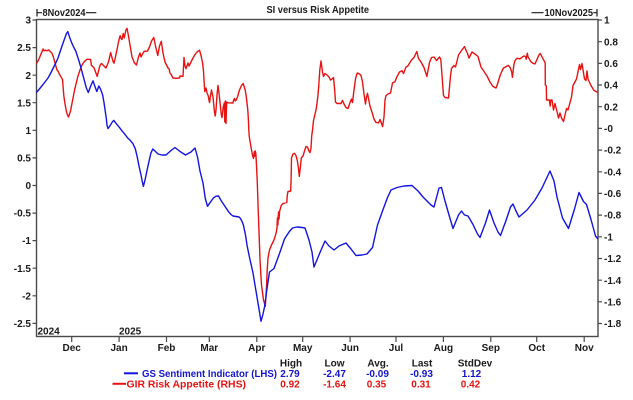  What do you see at coordinates (26, 296) in the screenshot?
I see `svg-text: -2` at bounding box center [26, 296].